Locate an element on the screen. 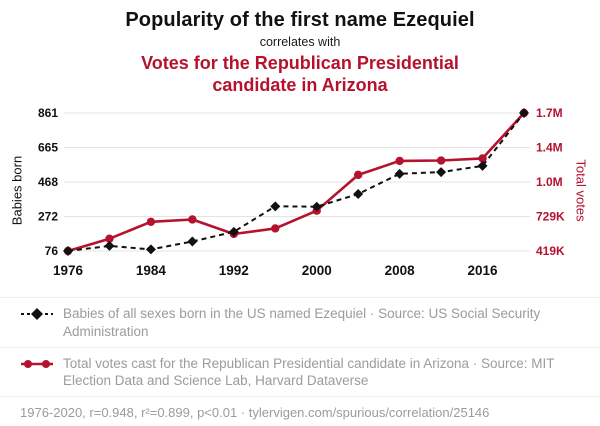  correlates-with-text: correlates with is located at coordinates (300, 42).